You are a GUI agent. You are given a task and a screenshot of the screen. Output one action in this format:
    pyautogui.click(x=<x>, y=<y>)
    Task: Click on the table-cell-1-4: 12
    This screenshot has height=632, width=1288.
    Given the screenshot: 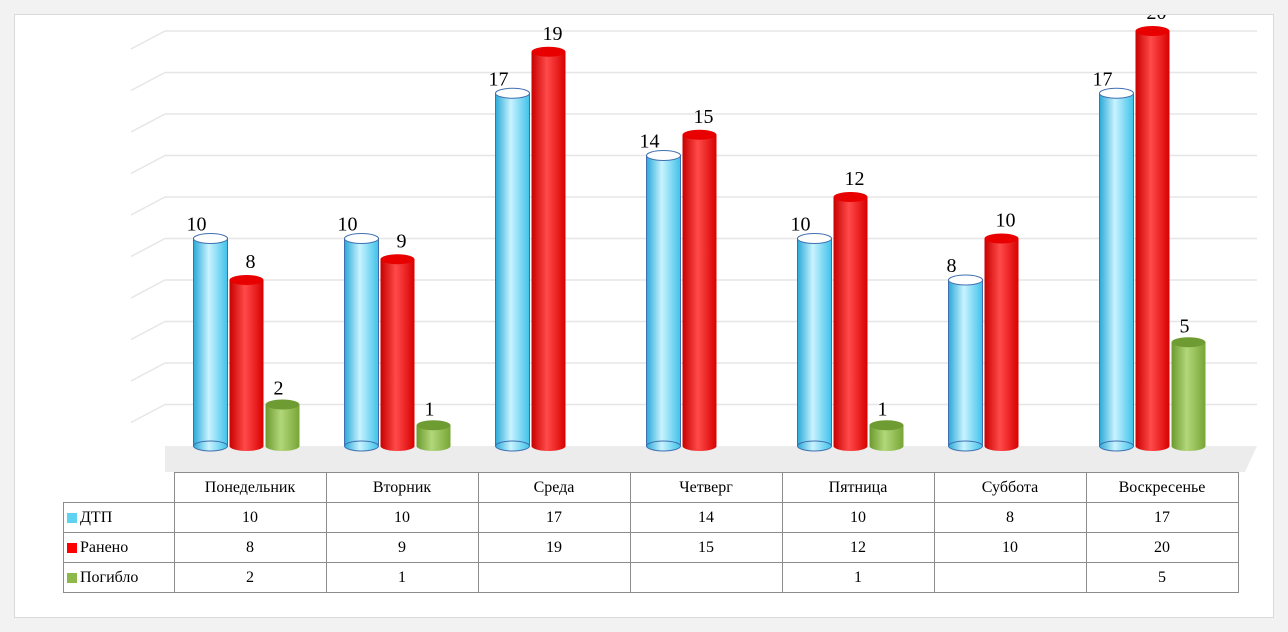 What is the action you would take?
    pyautogui.click(x=858, y=547)
    